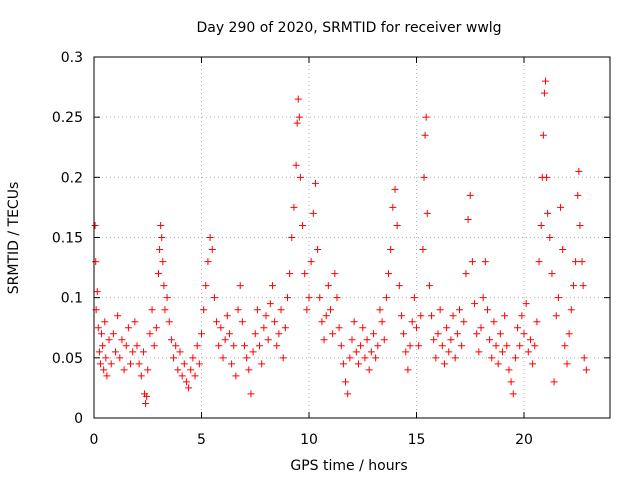 This screenshot has height=480, width=640. Describe the element at coordinates (72, 58) in the screenshot. I see `y-tick-label: 0.3` at that location.